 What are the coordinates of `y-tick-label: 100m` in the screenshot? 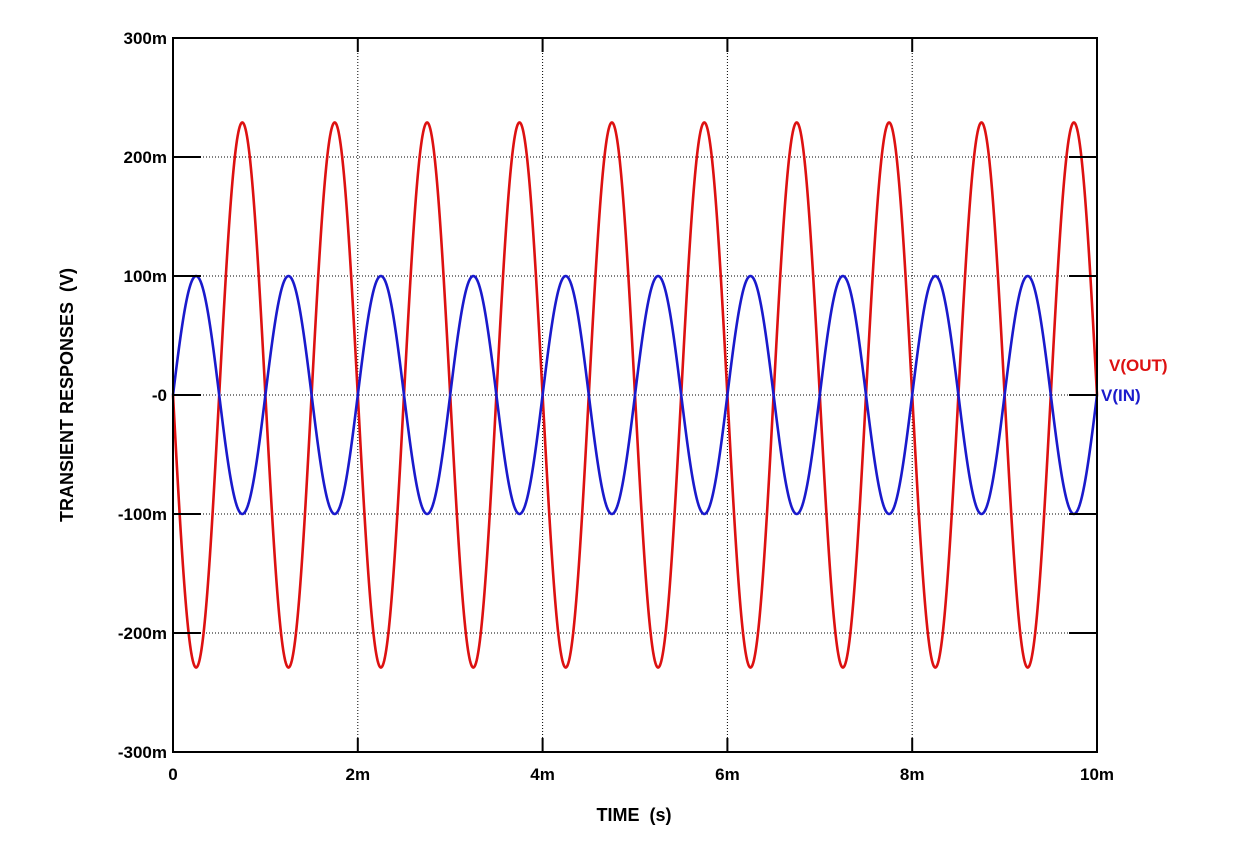 It's located at (145, 276).